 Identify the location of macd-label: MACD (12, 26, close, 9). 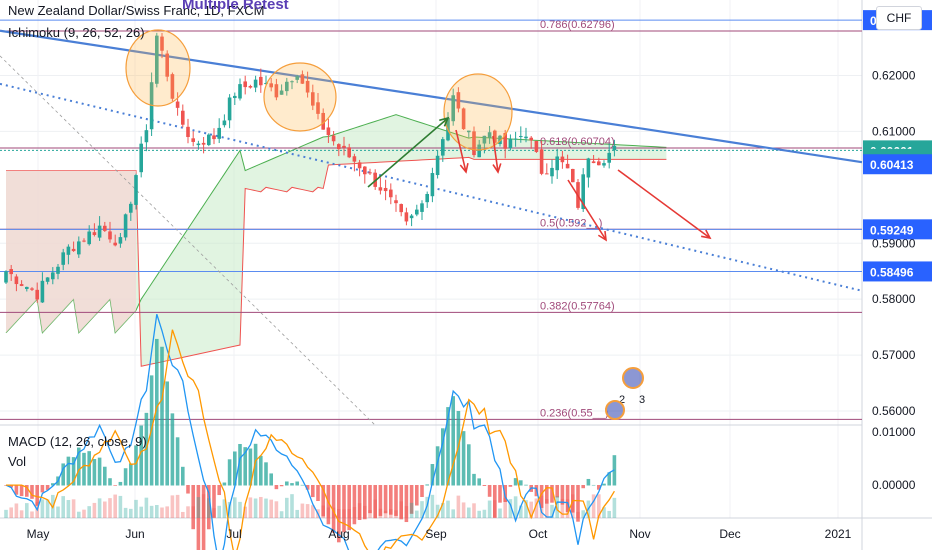
(77, 441).